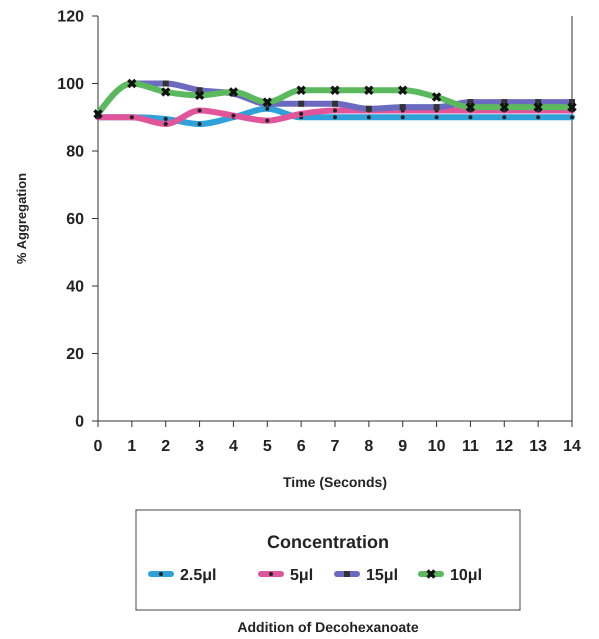  Describe the element at coordinates (572, 446) in the screenshot. I see `x-tick-label: 14` at that location.